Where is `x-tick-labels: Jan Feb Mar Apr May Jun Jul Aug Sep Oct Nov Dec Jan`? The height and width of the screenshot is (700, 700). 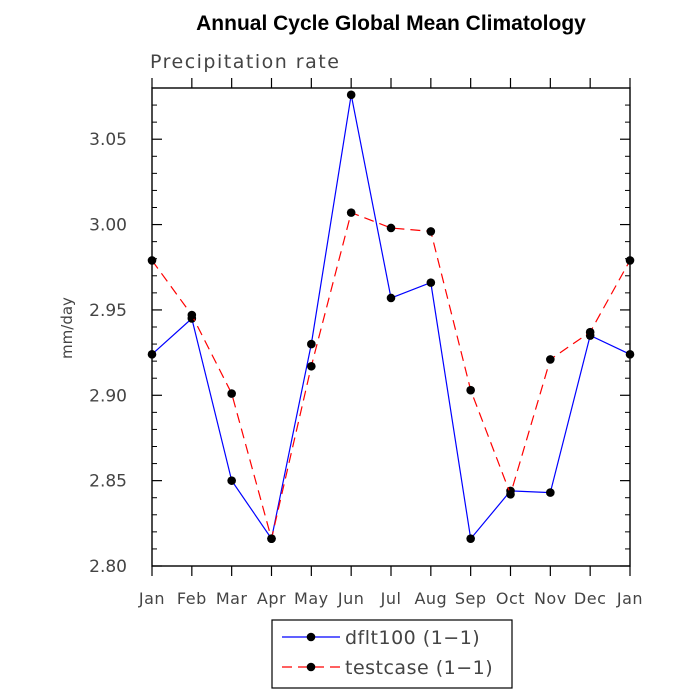
x-tick-labels: Jan Feb Mar Apr May Jun Jul Aug Sep Oct Nov Dec Jan is located at coordinates (390, 598).